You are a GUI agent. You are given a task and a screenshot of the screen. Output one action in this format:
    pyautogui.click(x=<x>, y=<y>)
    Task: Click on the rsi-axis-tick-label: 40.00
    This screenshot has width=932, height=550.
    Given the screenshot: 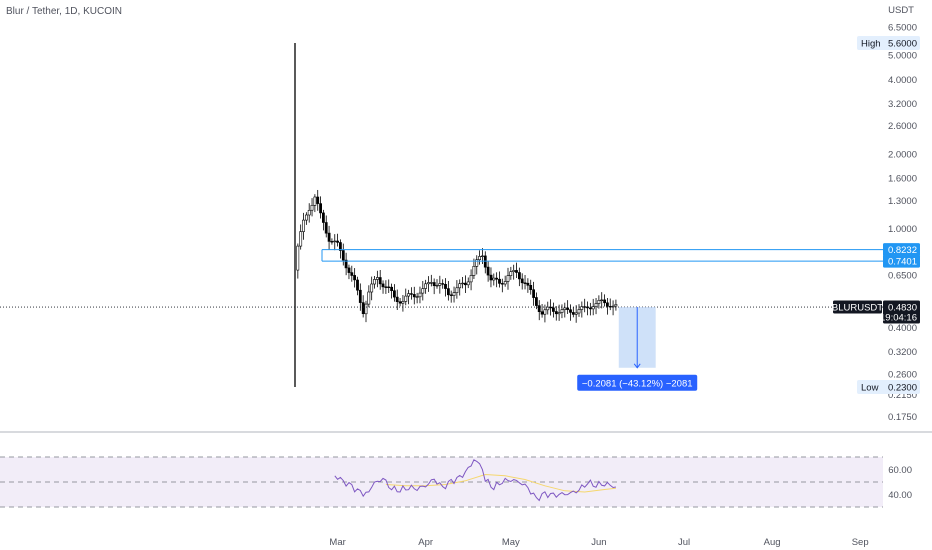 What is the action you would take?
    pyautogui.click(x=900, y=495)
    